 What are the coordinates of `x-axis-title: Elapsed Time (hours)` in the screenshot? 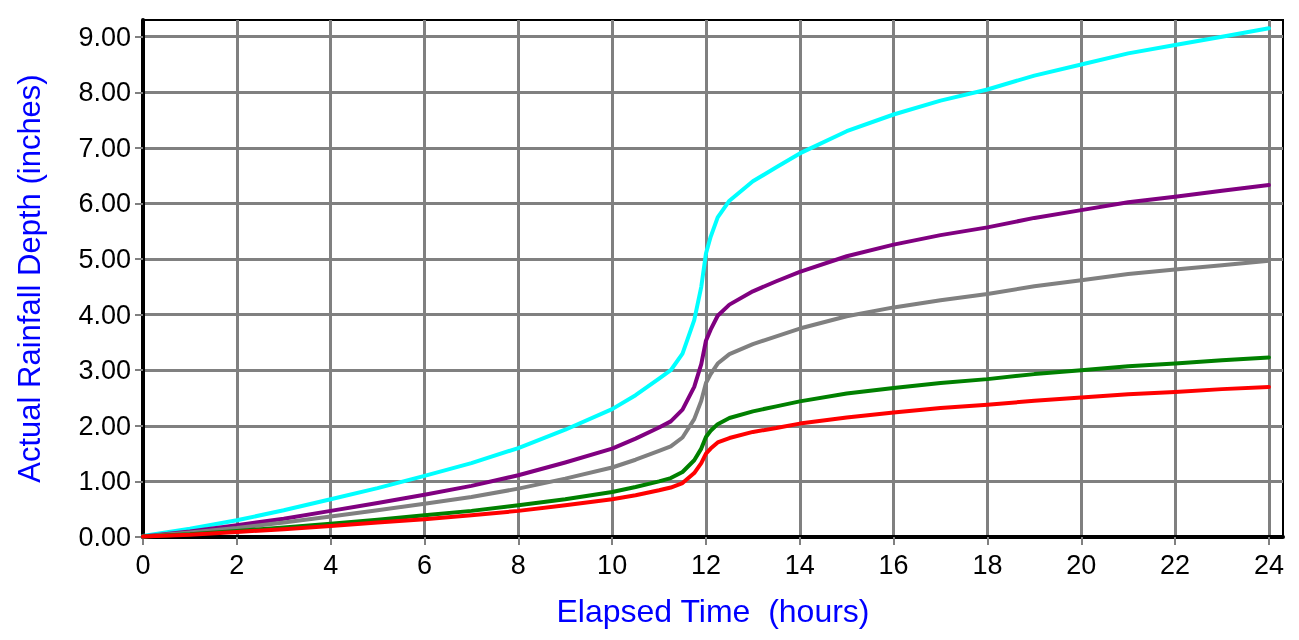 It's located at (713, 611).